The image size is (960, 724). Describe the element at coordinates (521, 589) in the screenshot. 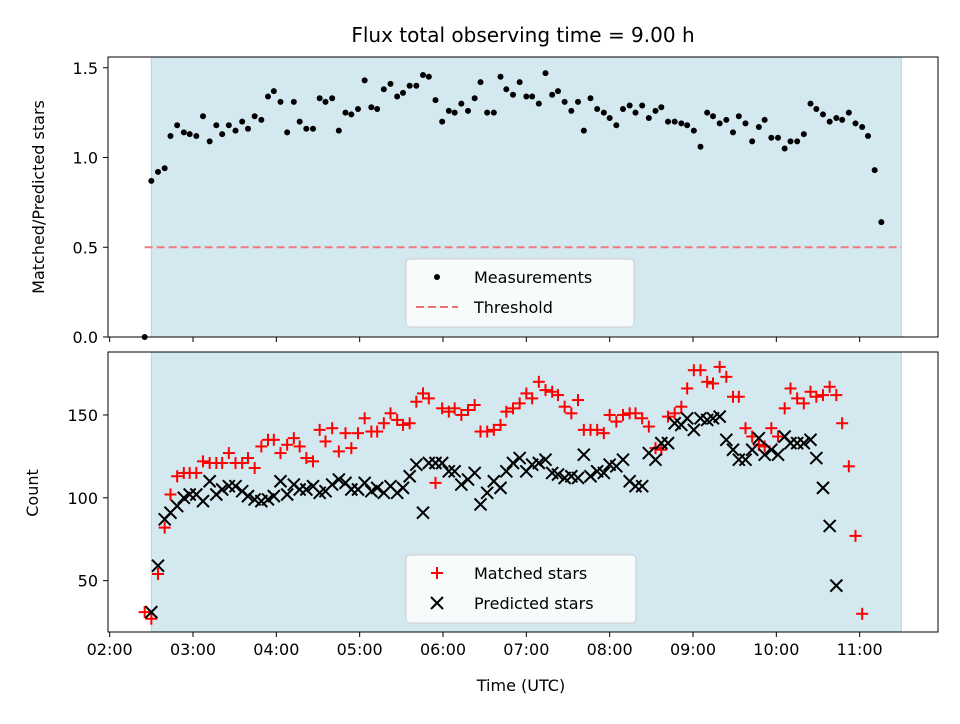

I see `bottom-legend-box` at that location.